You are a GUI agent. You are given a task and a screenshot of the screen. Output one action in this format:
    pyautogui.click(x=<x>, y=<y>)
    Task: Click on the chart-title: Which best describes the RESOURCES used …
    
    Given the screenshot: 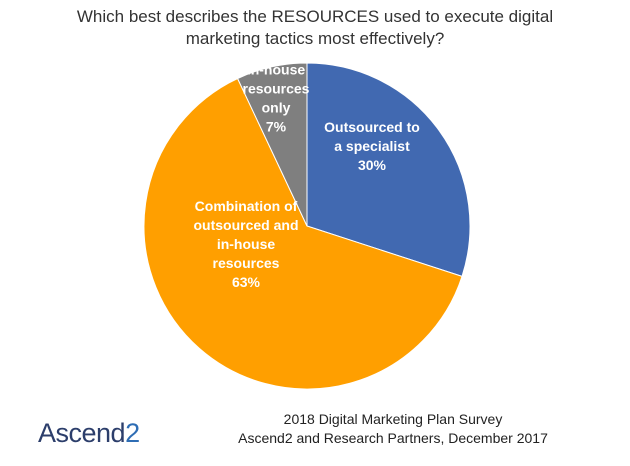 What is the action you would take?
    pyautogui.click(x=315, y=28)
    